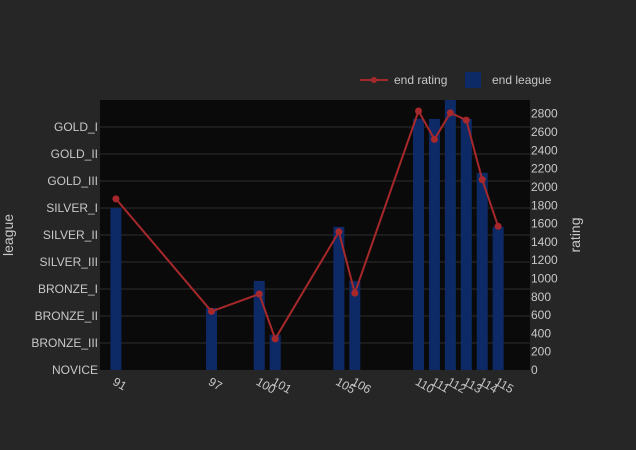 This screenshot has height=450, width=636. Describe the element at coordinates (361, 385) in the screenshot. I see `x-tick-label: 106` at that location.